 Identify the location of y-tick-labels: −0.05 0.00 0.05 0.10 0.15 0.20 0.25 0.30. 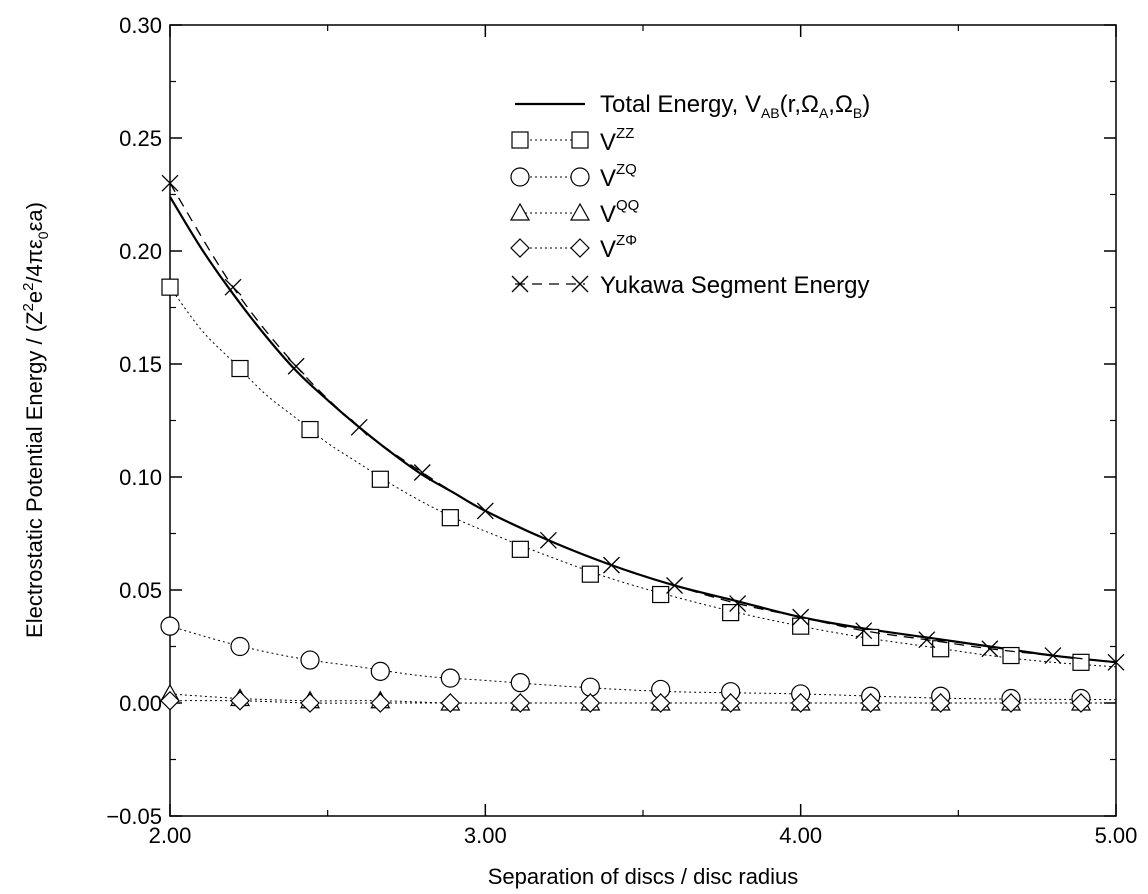
(134, 421).